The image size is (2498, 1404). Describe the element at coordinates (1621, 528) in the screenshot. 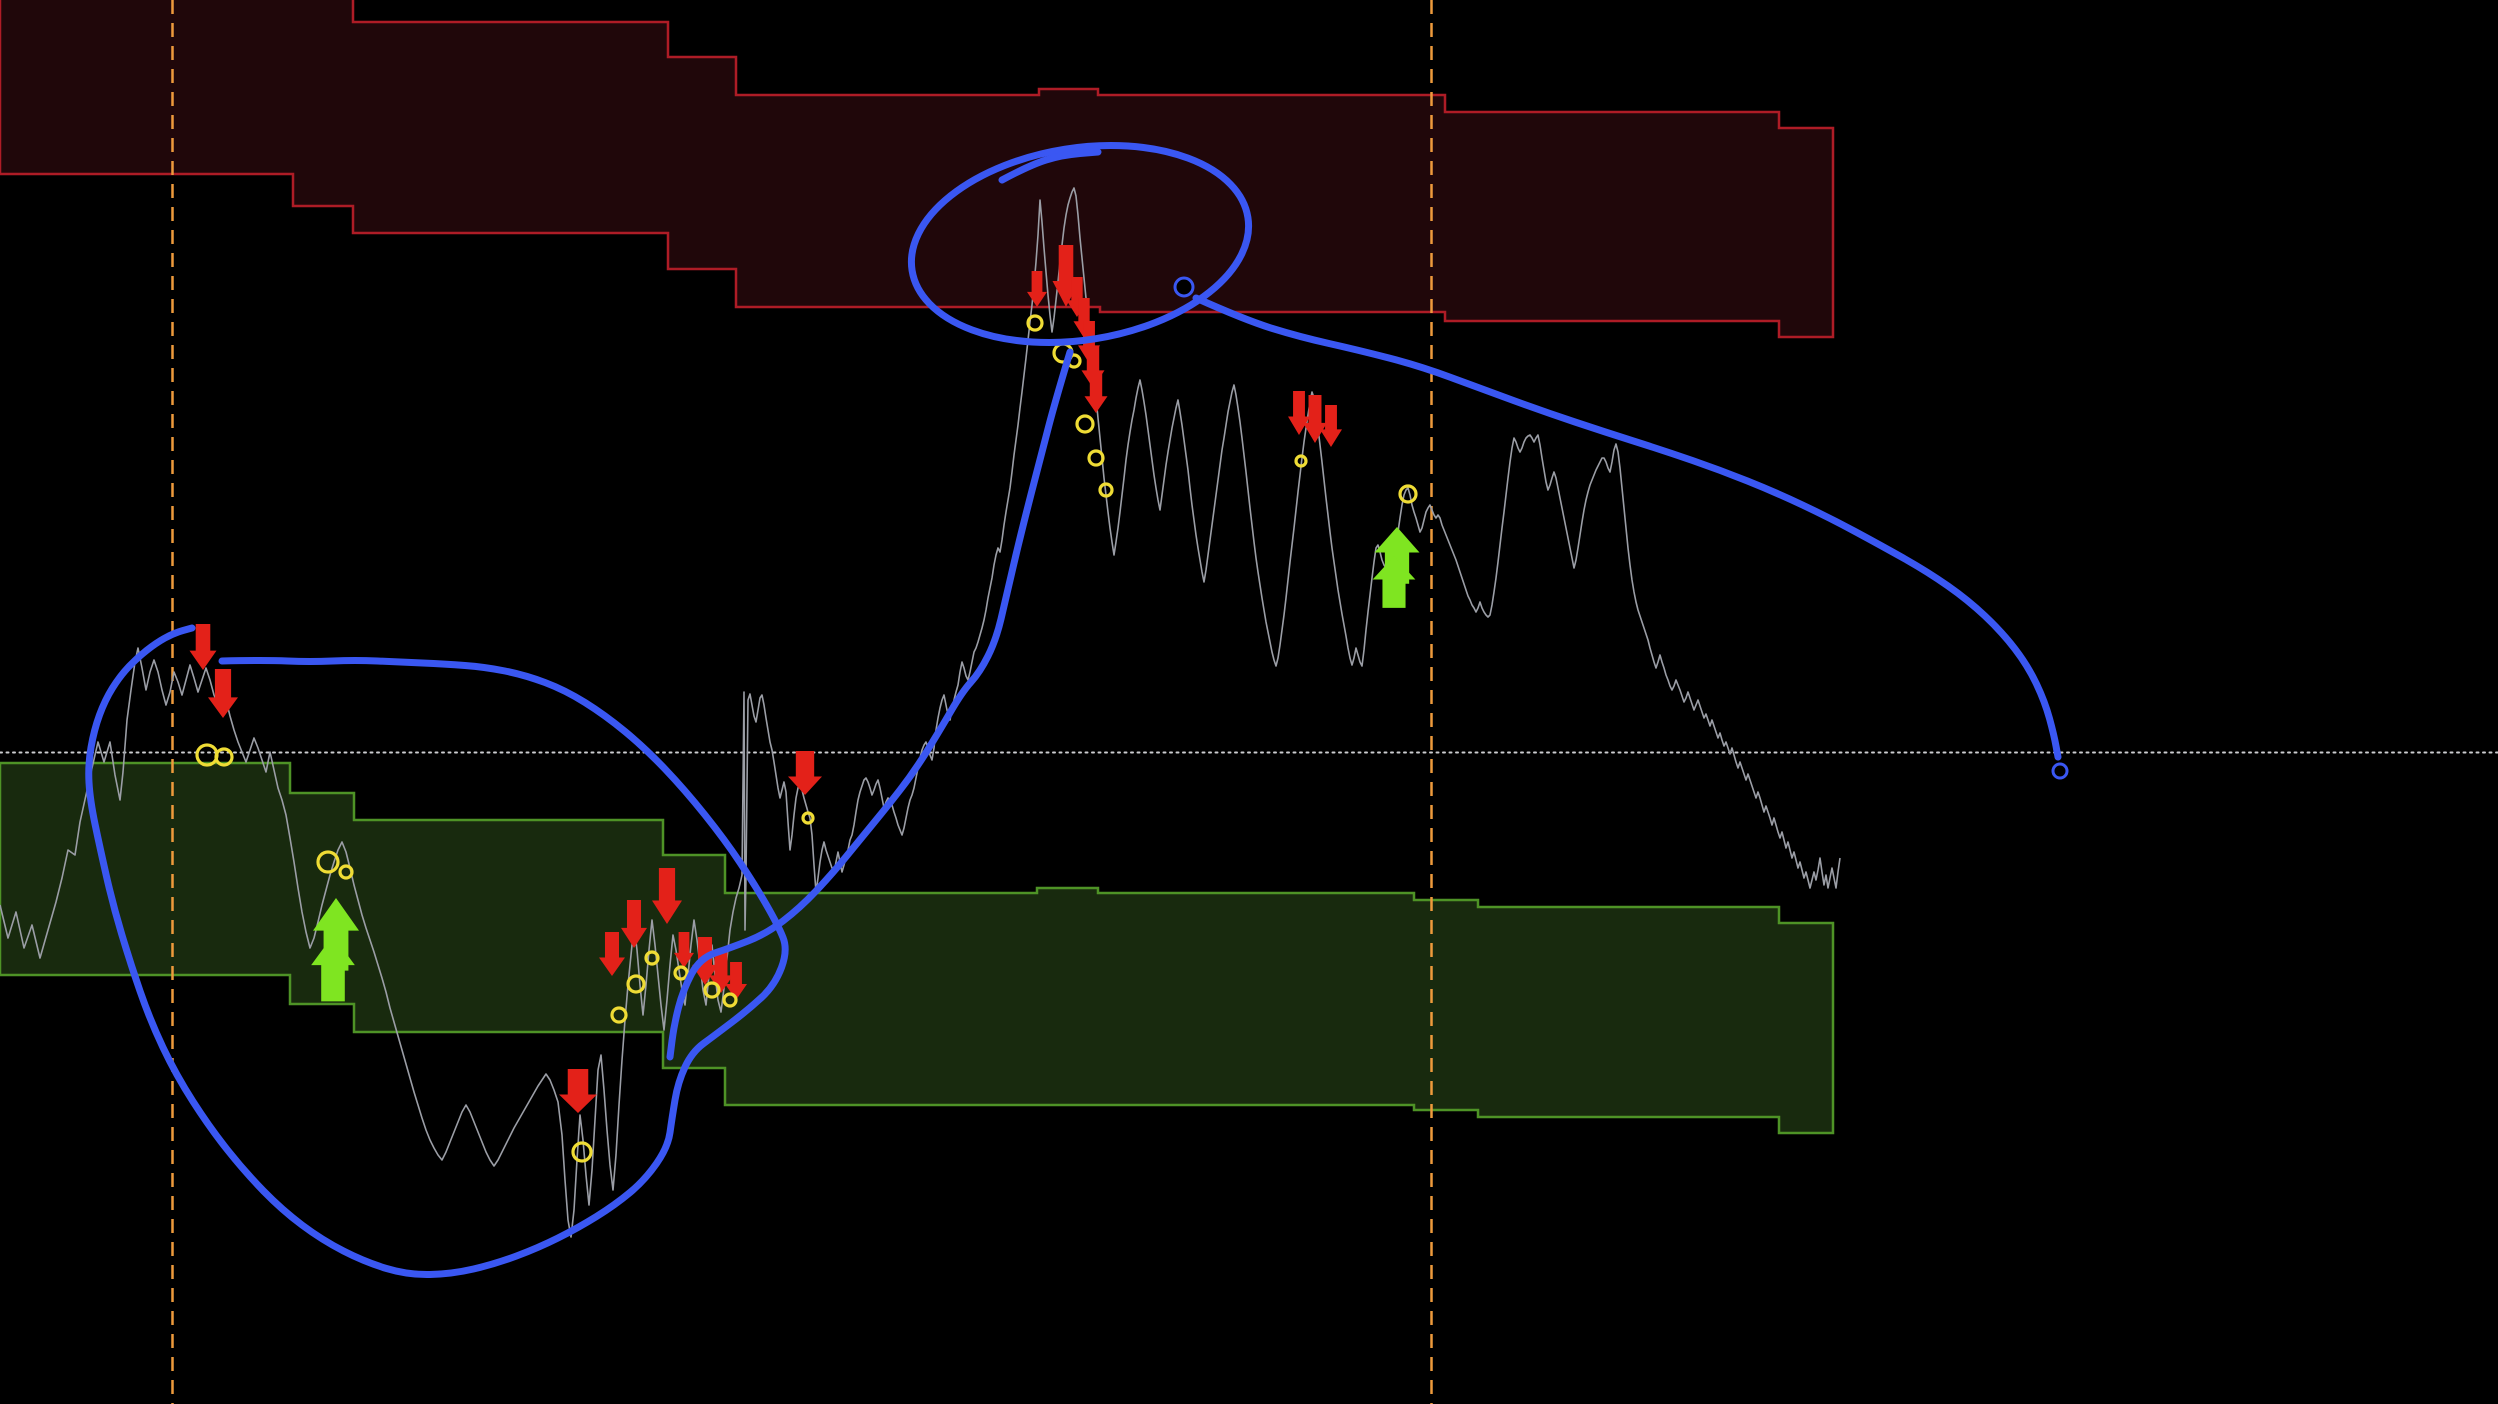

I see `curve-annotation-with-endpoints` at that location.